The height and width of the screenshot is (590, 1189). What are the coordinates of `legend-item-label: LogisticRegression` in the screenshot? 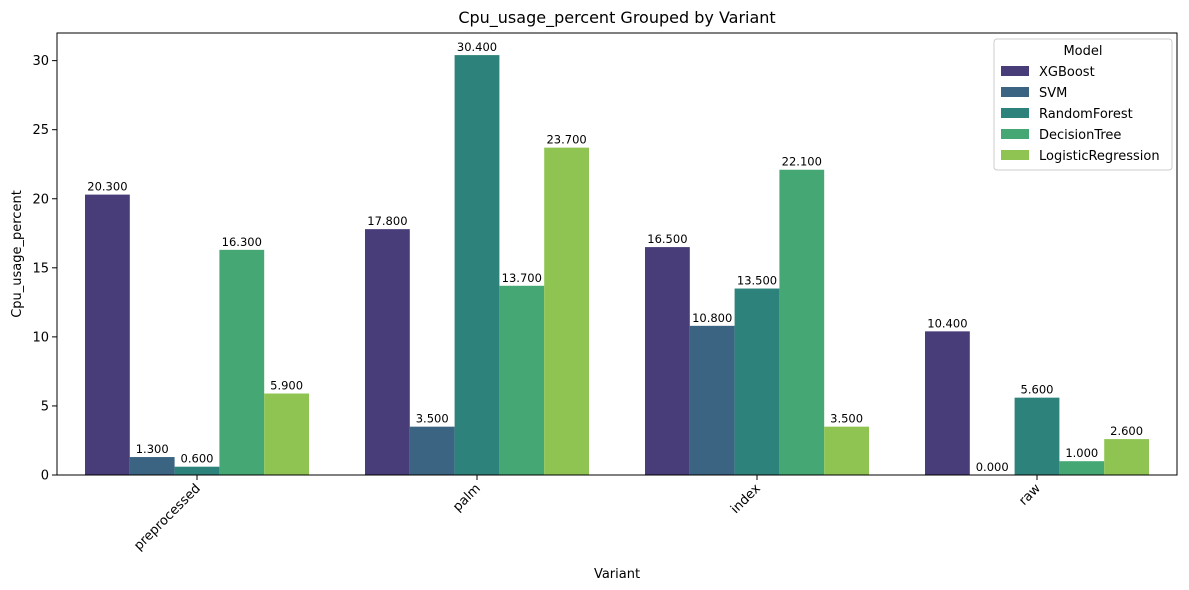 It's located at (1099, 156).